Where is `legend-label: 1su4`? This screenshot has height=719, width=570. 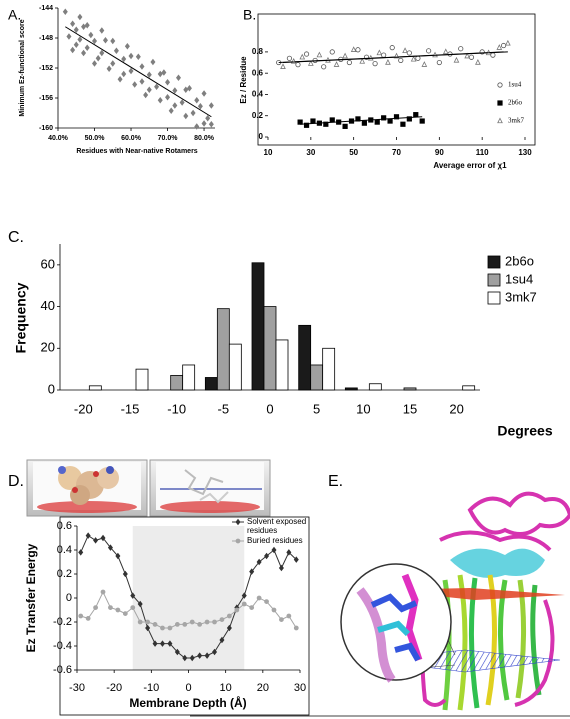 legend-label: 1su4 is located at coordinates (515, 85).